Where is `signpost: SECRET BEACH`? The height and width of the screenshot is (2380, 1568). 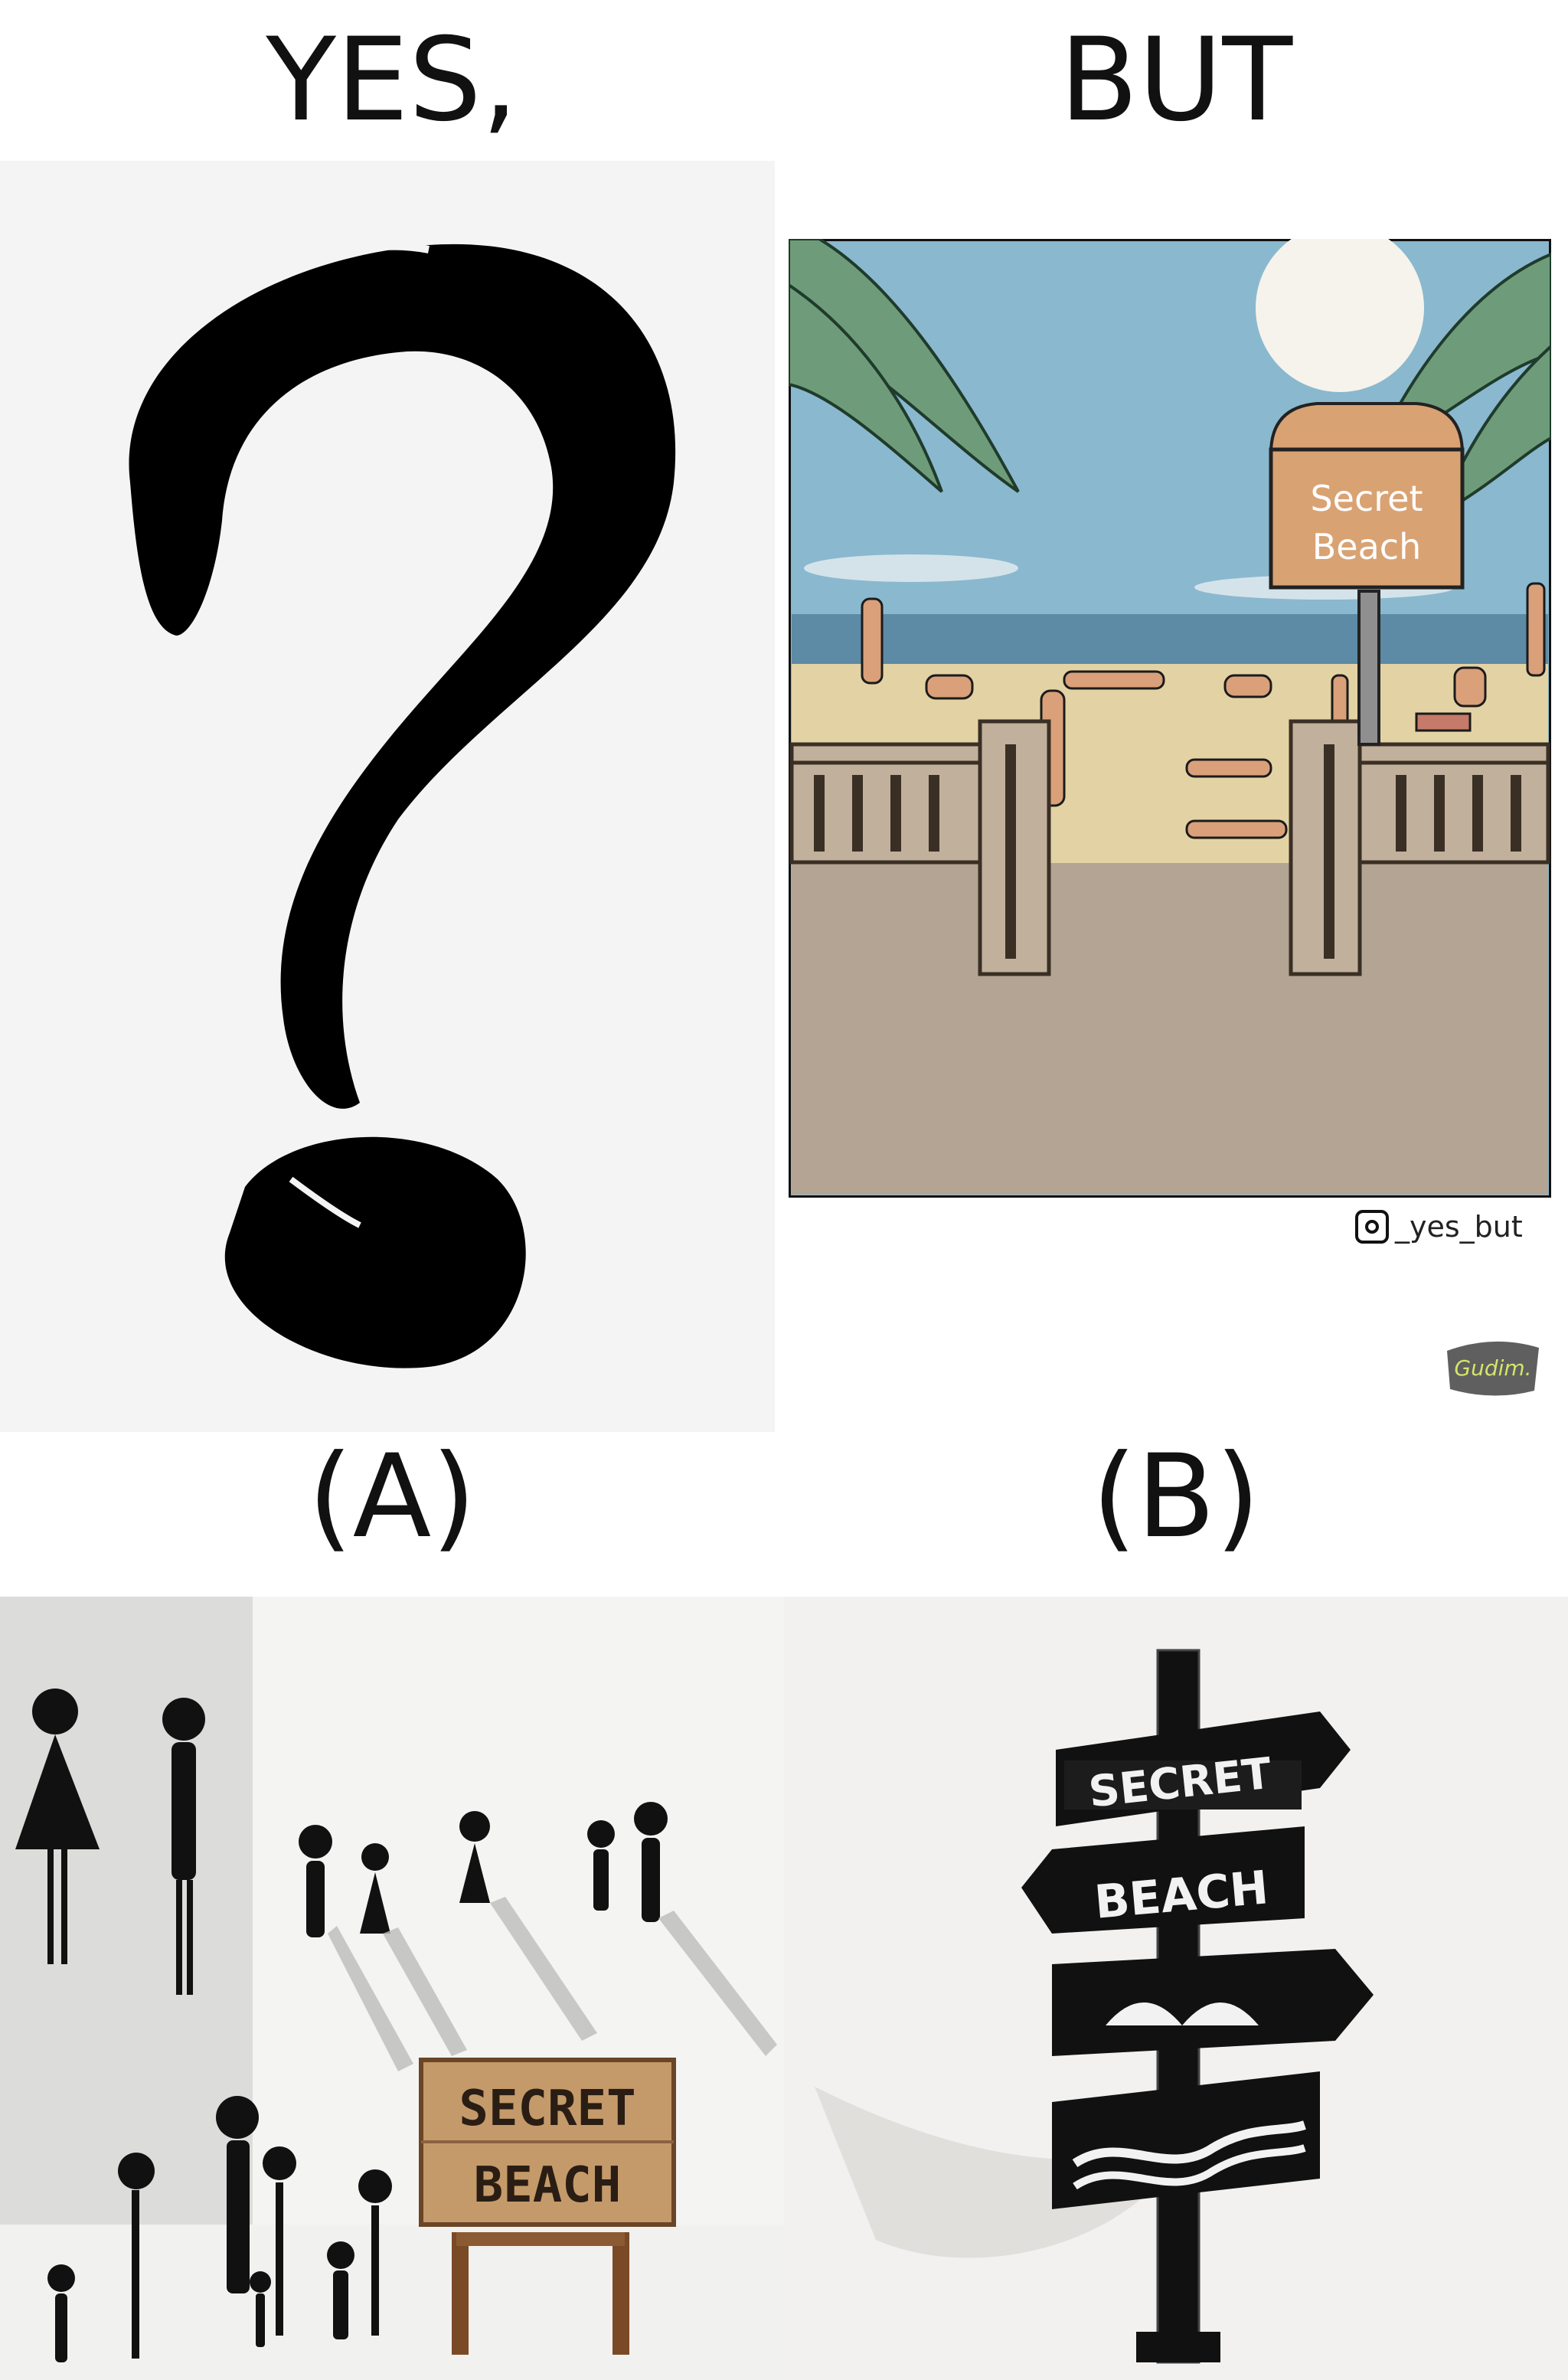
signpost: SECRET BEACH is located at coordinates (1197, 2006).